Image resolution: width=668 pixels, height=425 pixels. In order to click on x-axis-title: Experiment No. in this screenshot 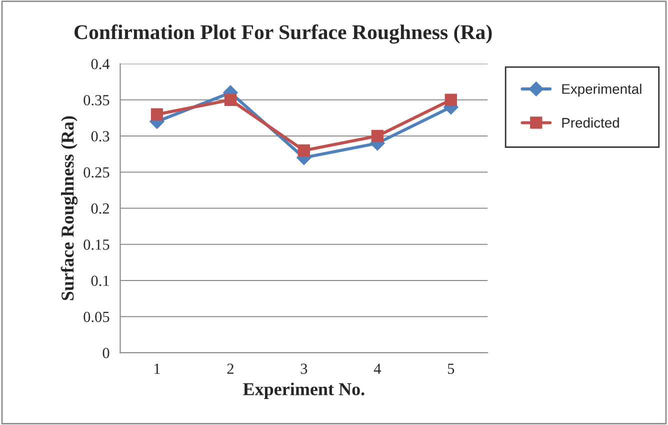, I will do `click(303, 390)`.